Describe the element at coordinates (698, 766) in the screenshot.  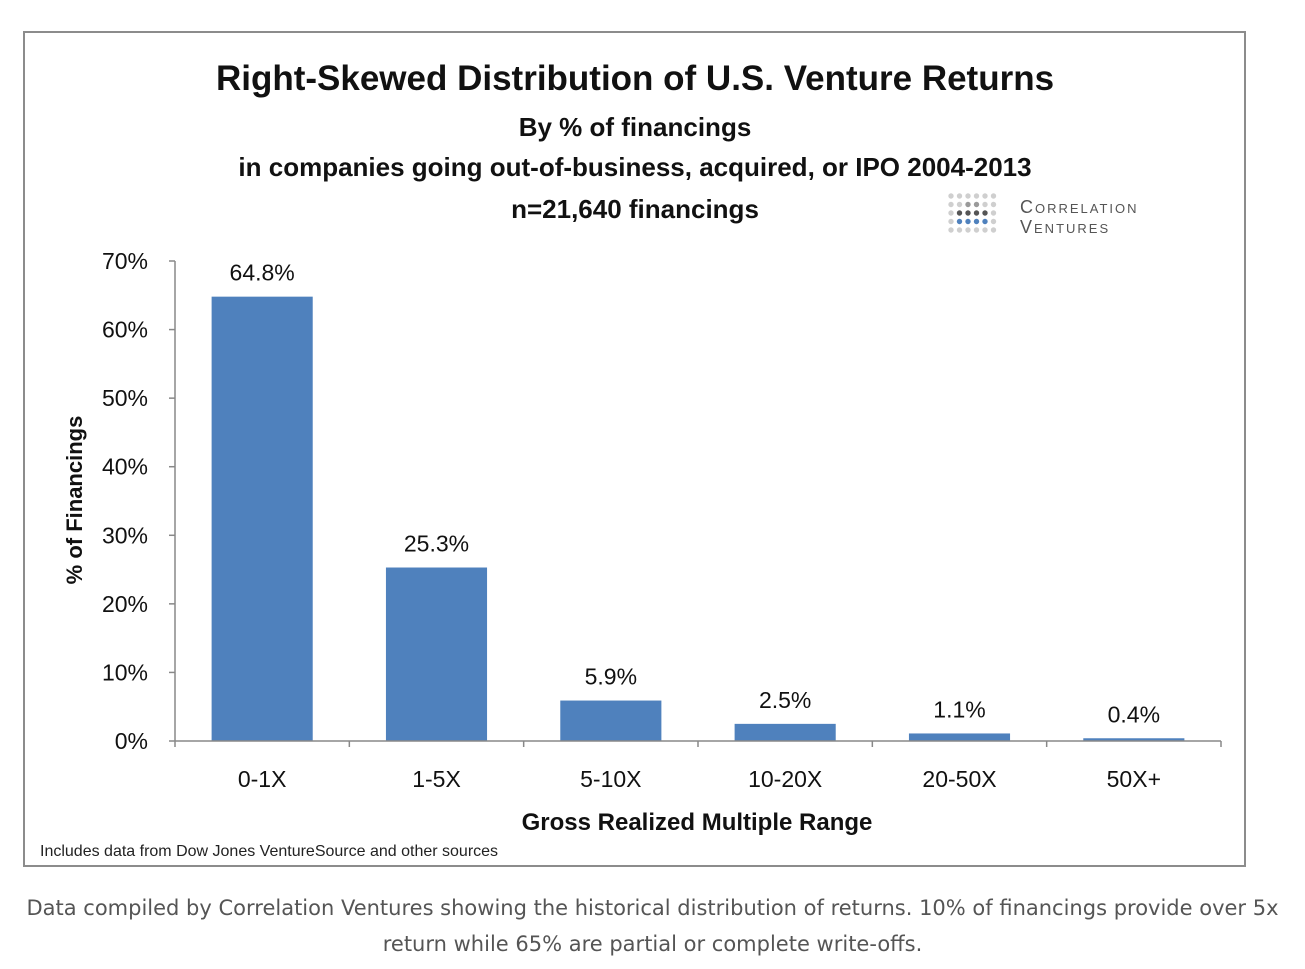
I see `x-axis: 0-1X 1-5X 5-10X 10-20X 20-50X 50X+` at that location.